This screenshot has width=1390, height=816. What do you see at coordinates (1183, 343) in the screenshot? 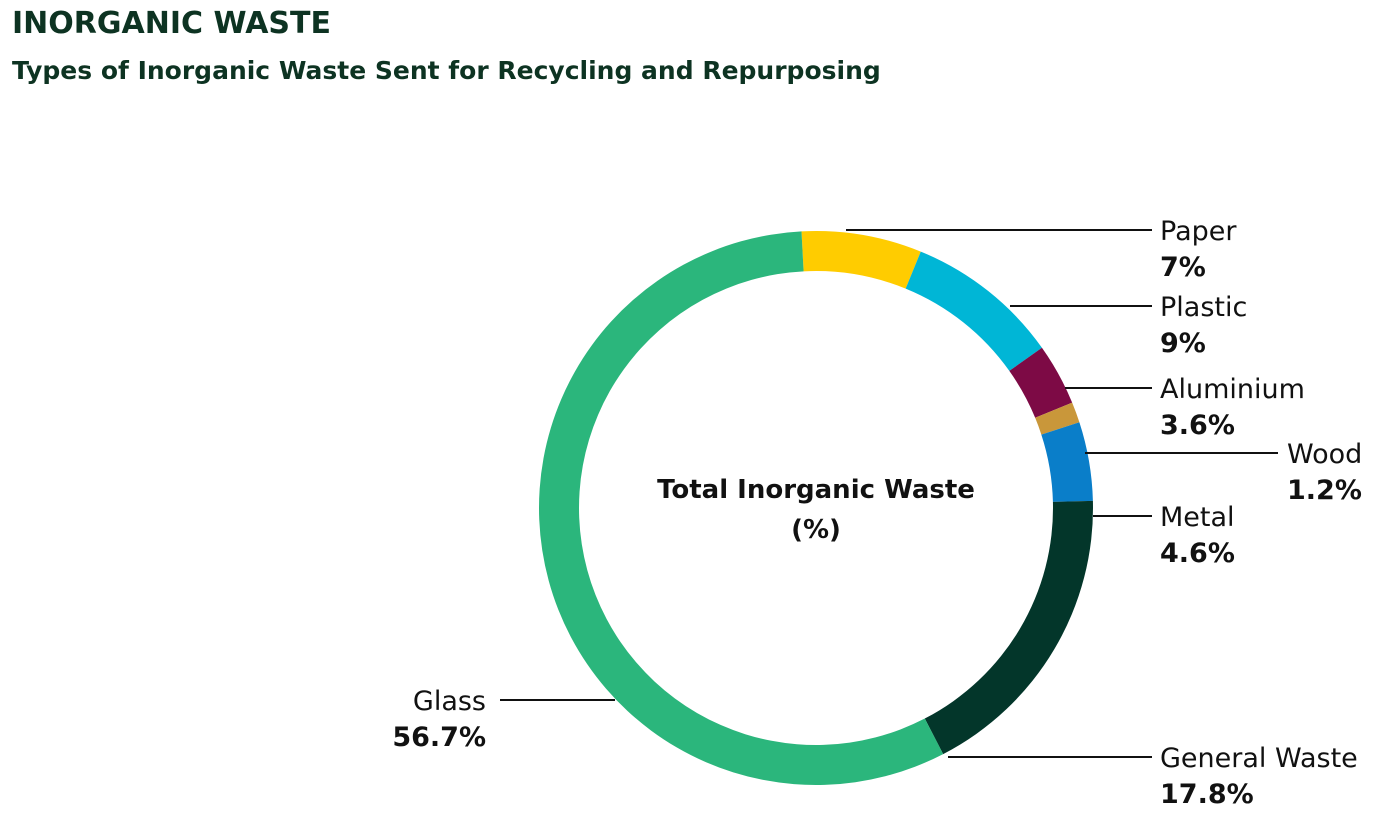
I see `slice-value-plastic: 9%` at bounding box center [1183, 343].